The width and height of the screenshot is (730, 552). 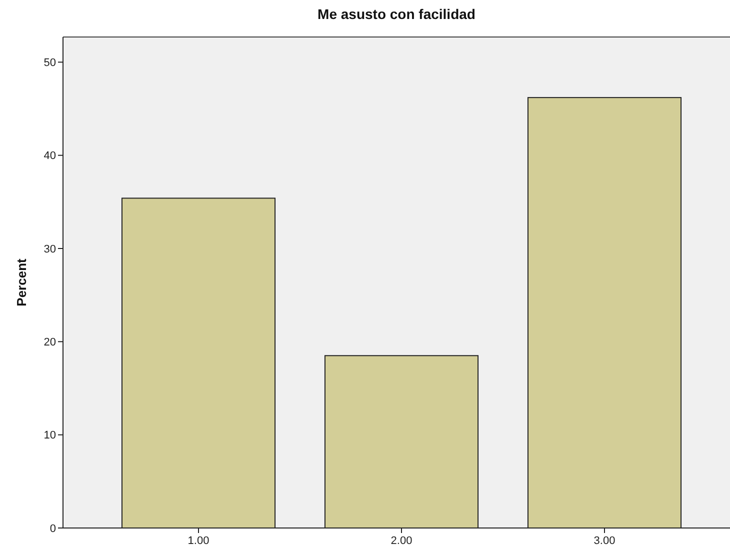 What do you see at coordinates (50, 342) in the screenshot?
I see `y-tick-label: 20` at bounding box center [50, 342].